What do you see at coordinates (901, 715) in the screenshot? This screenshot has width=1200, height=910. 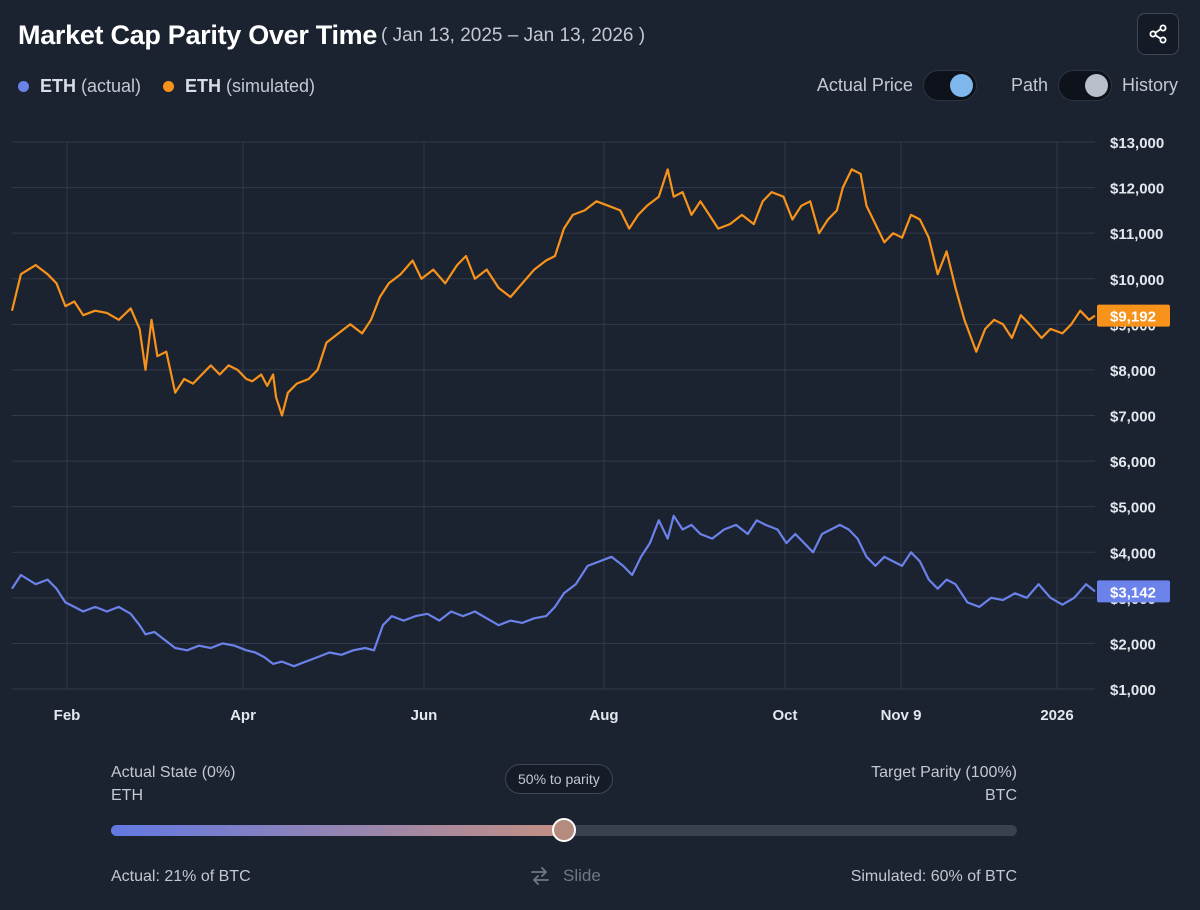 I see `x-tick-label: Nov 9` at bounding box center [901, 715].